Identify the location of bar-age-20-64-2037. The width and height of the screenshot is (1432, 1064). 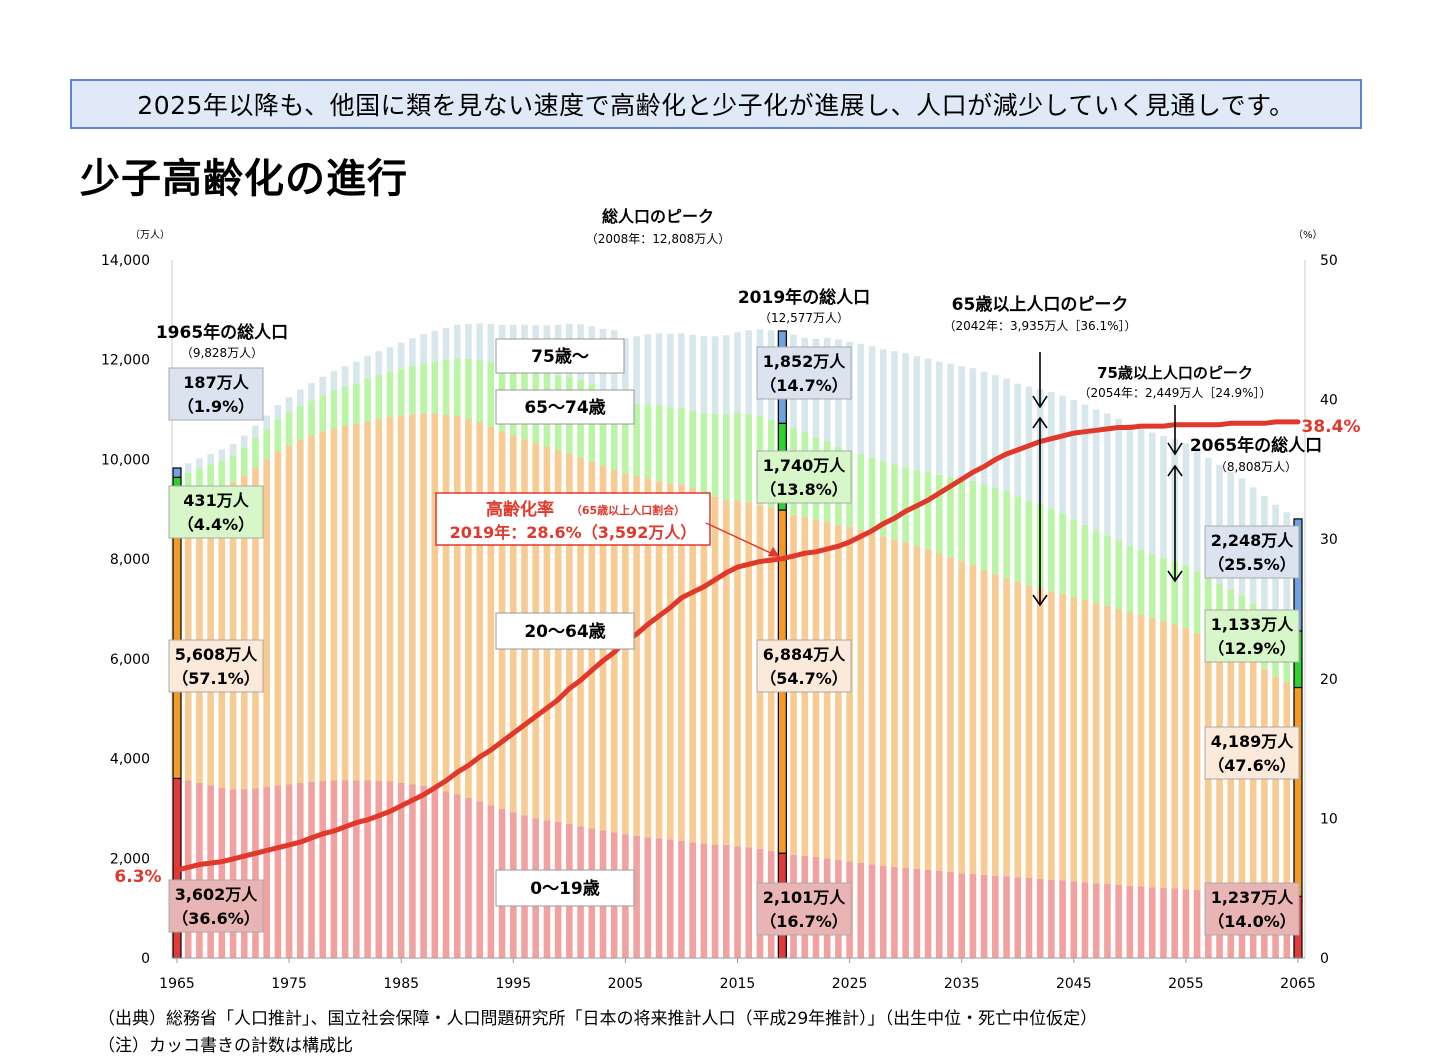
(984, 722).